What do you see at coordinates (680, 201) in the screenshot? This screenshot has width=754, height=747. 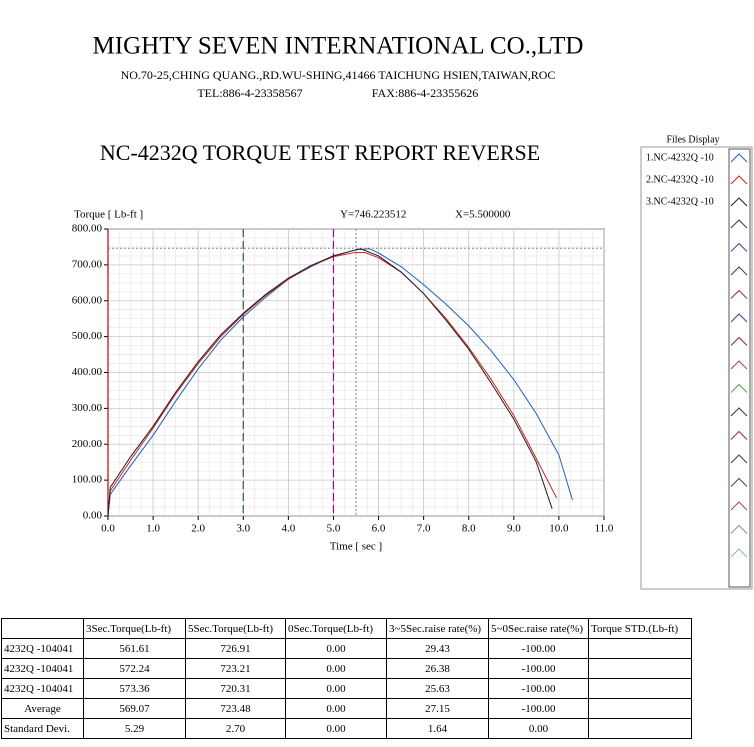 I see `legend-entry: 3.NC-4232Q -10` at bounding box center [680, 201].